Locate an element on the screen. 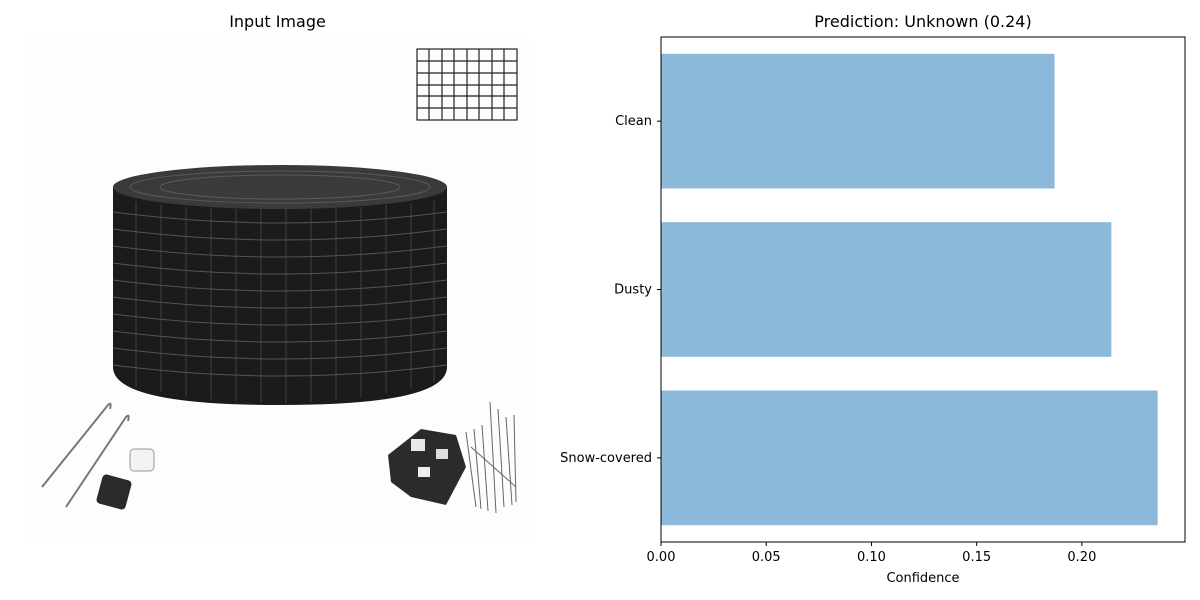  y-tick-label: Snow-covered is located at coordinates (606, 458).